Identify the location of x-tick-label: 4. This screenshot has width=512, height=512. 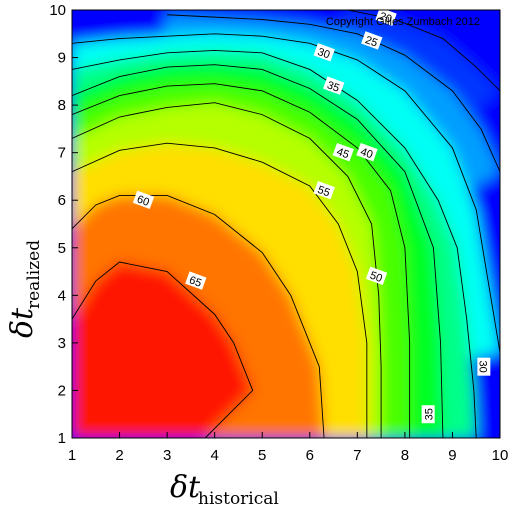
(214, 455).